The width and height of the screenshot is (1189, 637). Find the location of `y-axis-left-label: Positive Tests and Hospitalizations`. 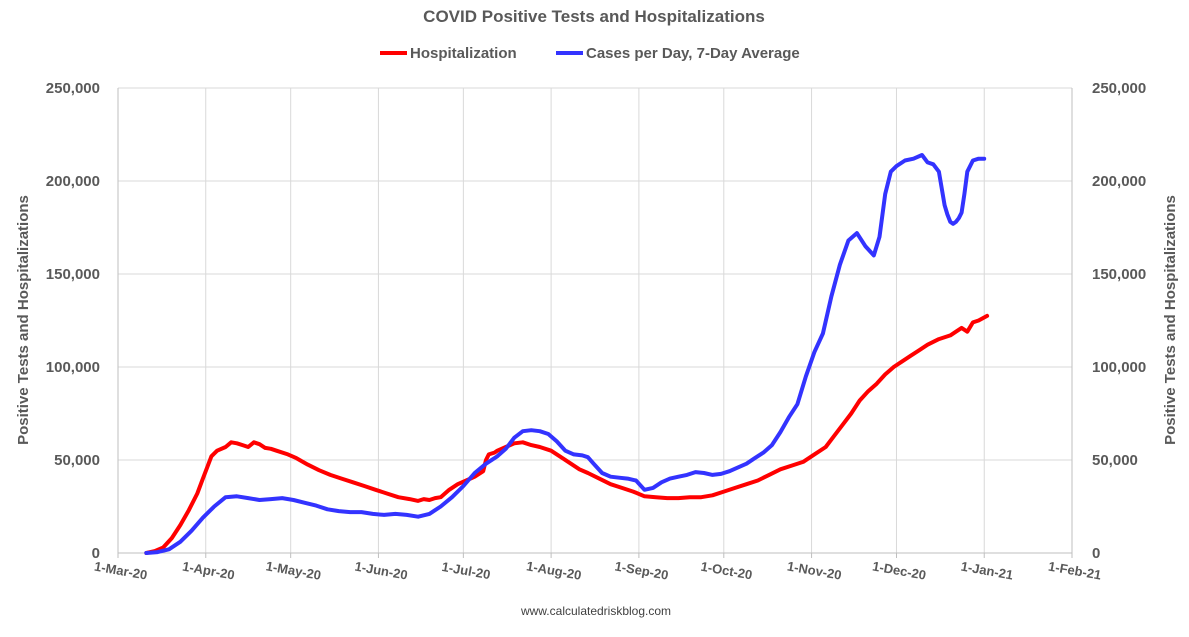

y-axis-left-label: Positive Tests and Hospitalizations is located at coordinates (23, 320).